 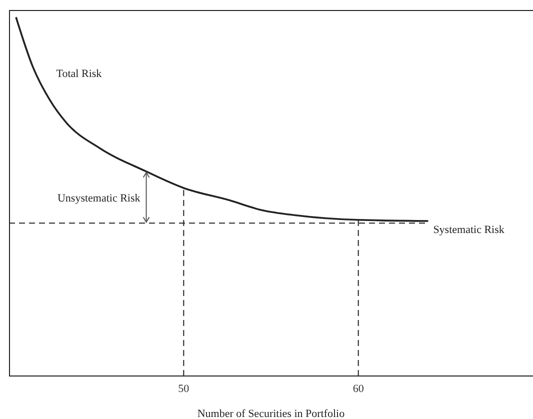 I want to click on ref-line-label: Systematic Risk, so click(x=469, y=230).